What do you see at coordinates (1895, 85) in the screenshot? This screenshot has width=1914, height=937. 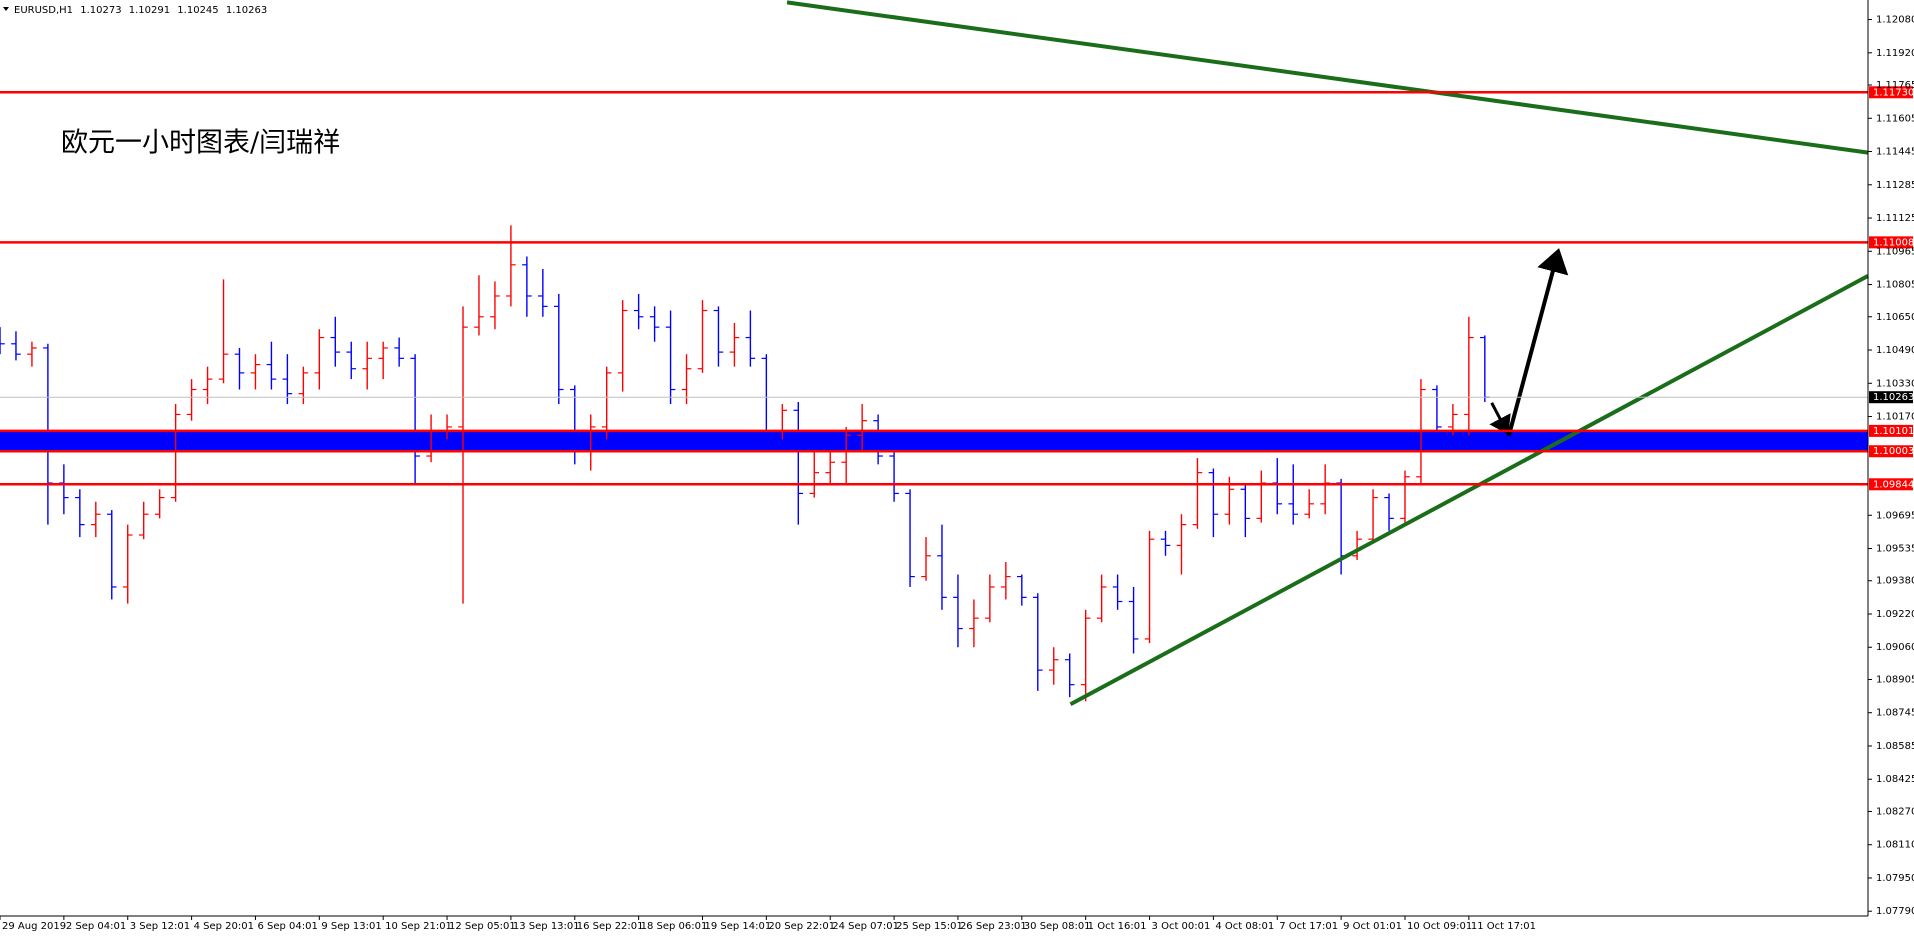 I see `y-tick-label: 1.11765` at bounding box center [1895, 85].